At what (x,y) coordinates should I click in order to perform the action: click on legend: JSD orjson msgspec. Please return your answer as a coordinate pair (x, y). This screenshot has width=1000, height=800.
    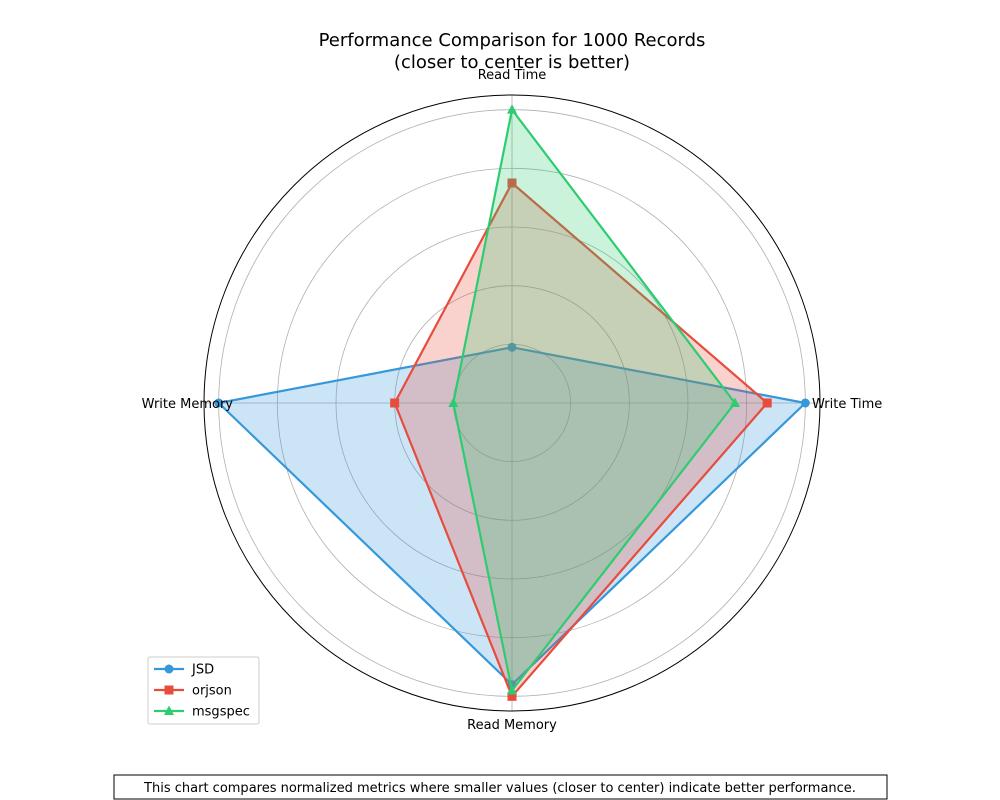
    Looking at the image, I should click on (203, 690).